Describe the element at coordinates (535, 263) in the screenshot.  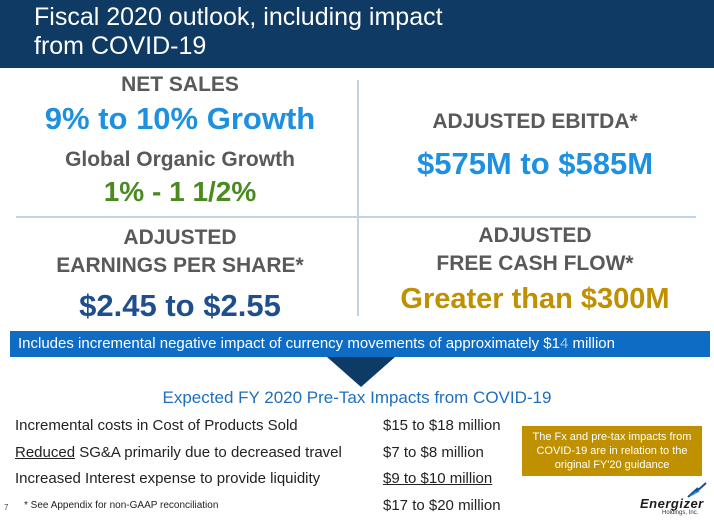
I see `fcf-label-line2: FREE CASH FLOW*` at that location.